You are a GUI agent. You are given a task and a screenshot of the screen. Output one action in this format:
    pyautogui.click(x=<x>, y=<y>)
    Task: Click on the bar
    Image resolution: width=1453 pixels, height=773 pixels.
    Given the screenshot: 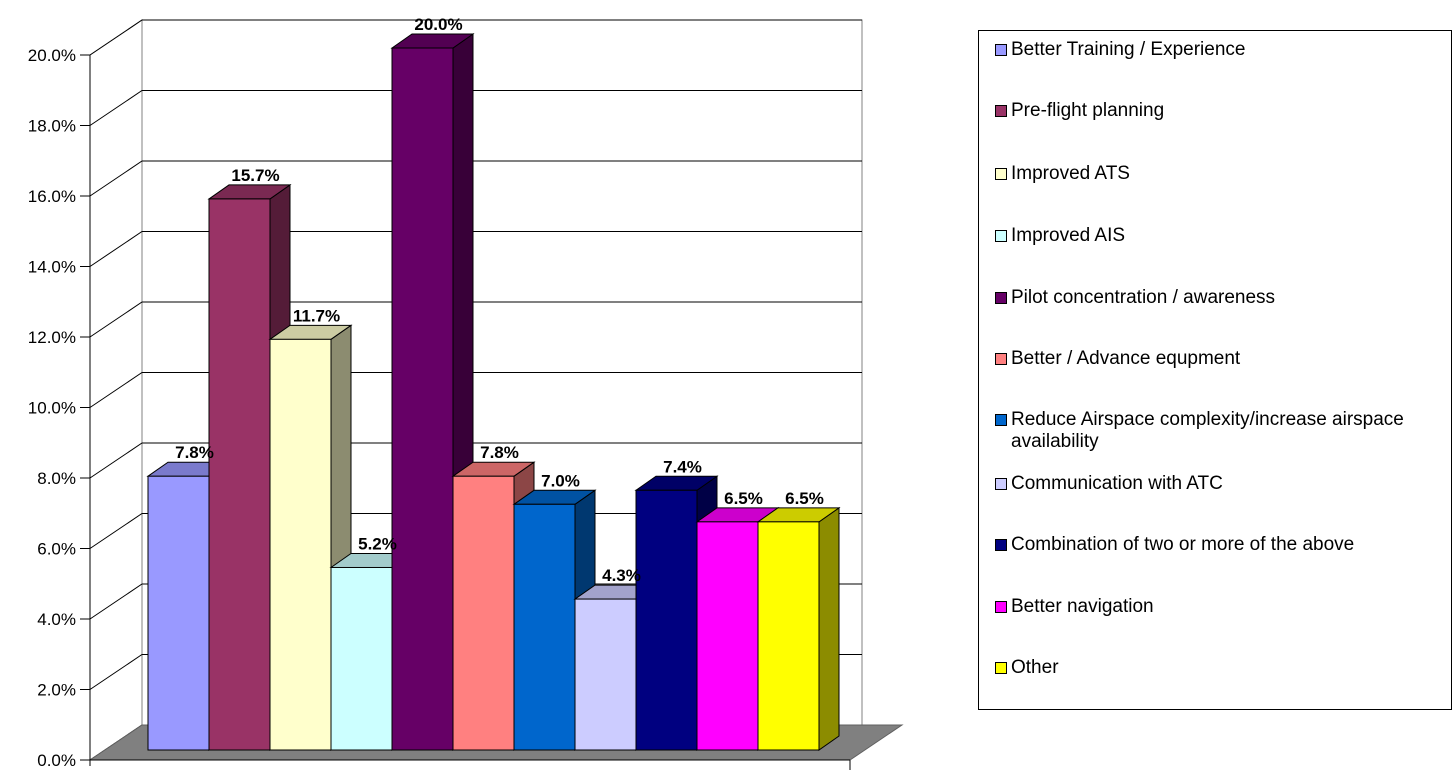 What is the action you would take?
    pyautogui.click(x=798, y=628)
    